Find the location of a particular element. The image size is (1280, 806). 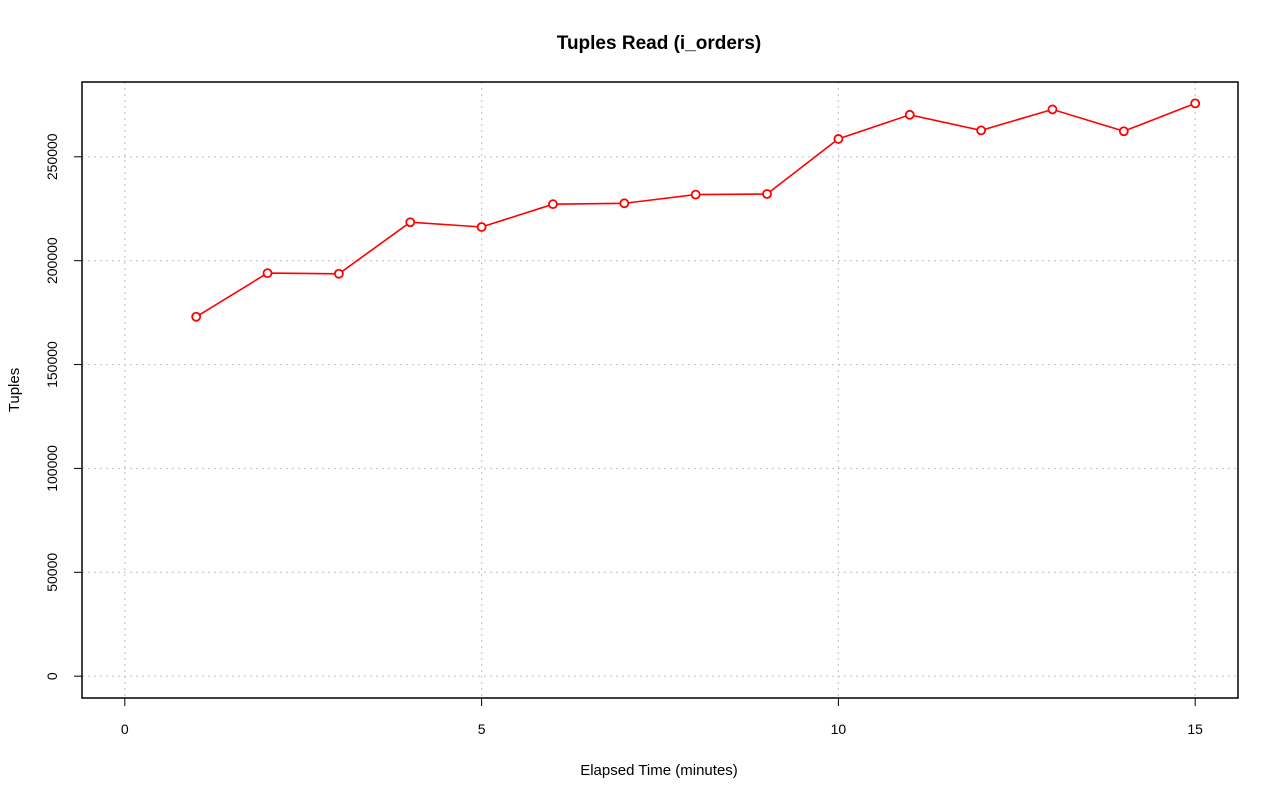

x-tick-label: 15 is located at coordinates (1195, 729).